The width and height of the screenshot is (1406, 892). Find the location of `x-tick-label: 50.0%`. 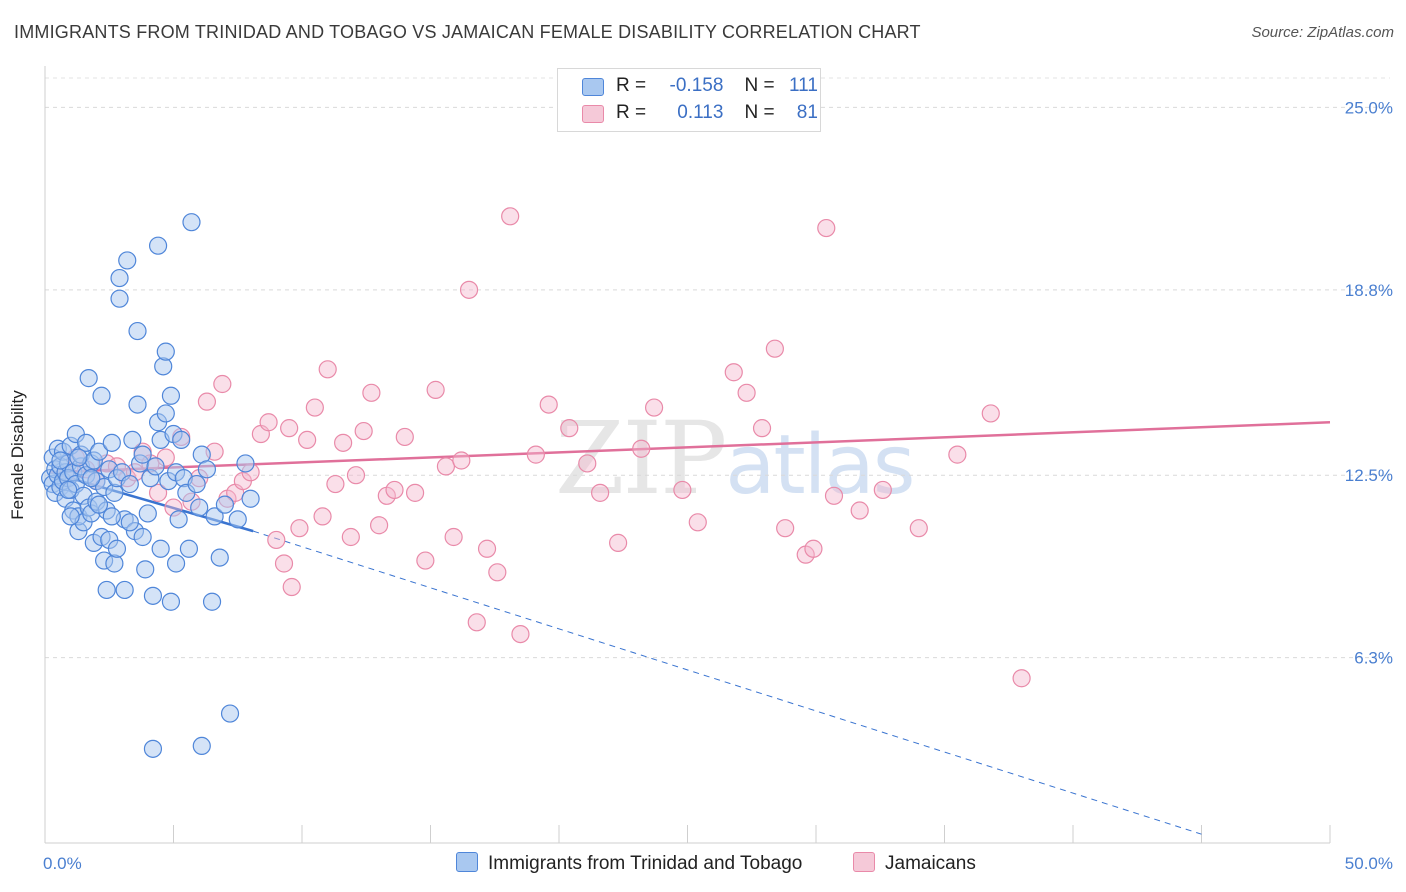

x-tick-label: 50.0% is located at coordinates (1369, 863).